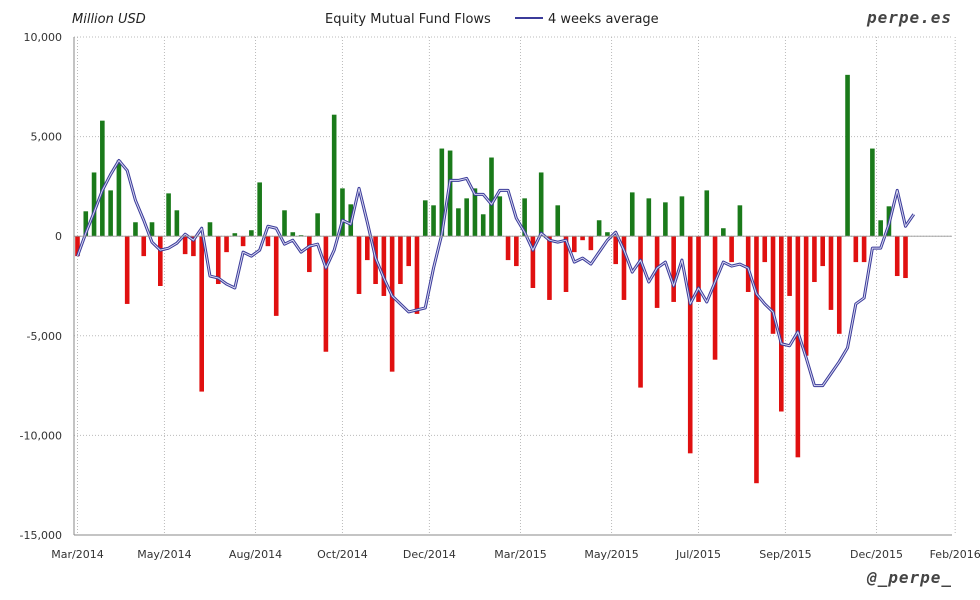 The height and width of the screenshot is (600, 980). I want to click on unit-label: Million USD, so click(109, 19).